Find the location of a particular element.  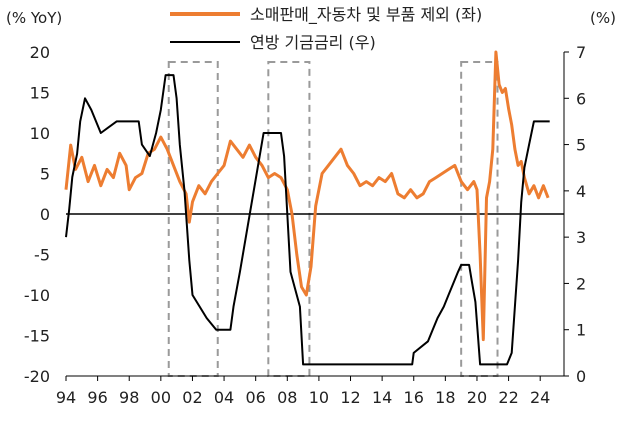

left-tick-label: -15 is located at coordinates (37, 336).